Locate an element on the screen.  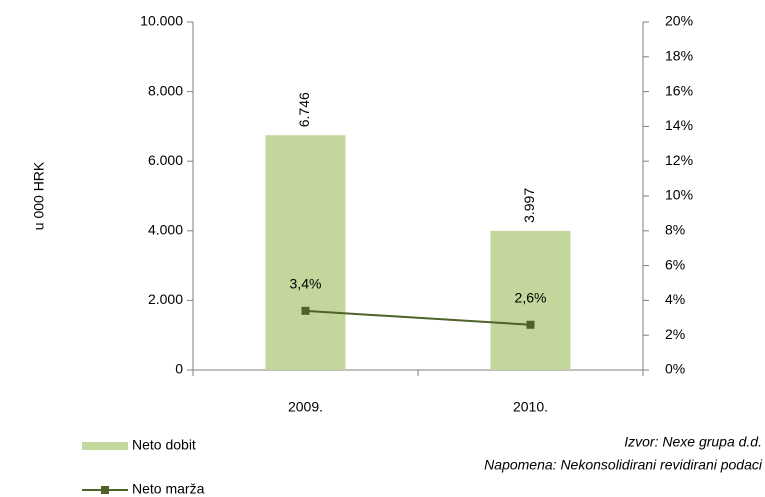
y2-tick-label: 12% is located at coordinates (679, 160).